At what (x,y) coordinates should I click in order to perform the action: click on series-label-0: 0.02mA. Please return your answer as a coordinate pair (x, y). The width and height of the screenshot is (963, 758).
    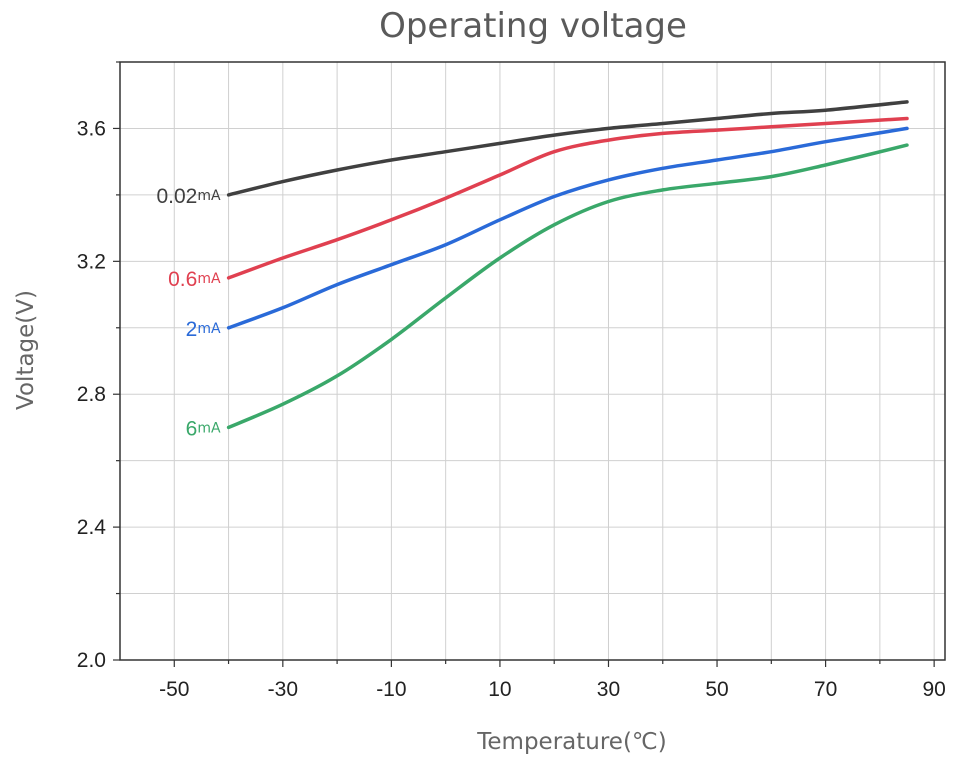
    Looking at the image, I should click on (188, 196).